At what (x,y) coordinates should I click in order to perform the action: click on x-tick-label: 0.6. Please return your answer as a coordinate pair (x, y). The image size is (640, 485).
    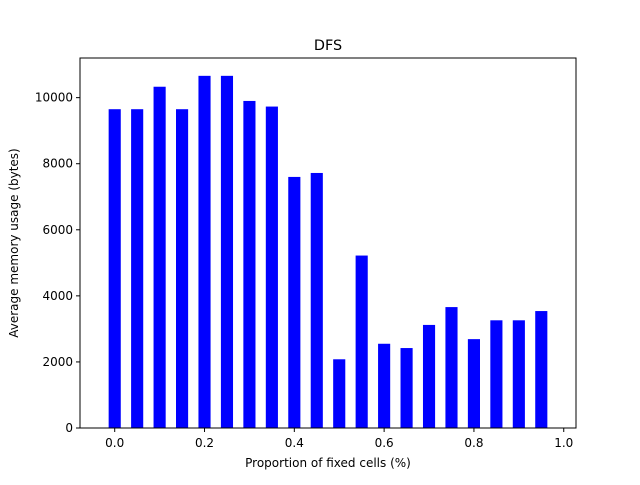
    Looking at the image, I should click on (384, 443).